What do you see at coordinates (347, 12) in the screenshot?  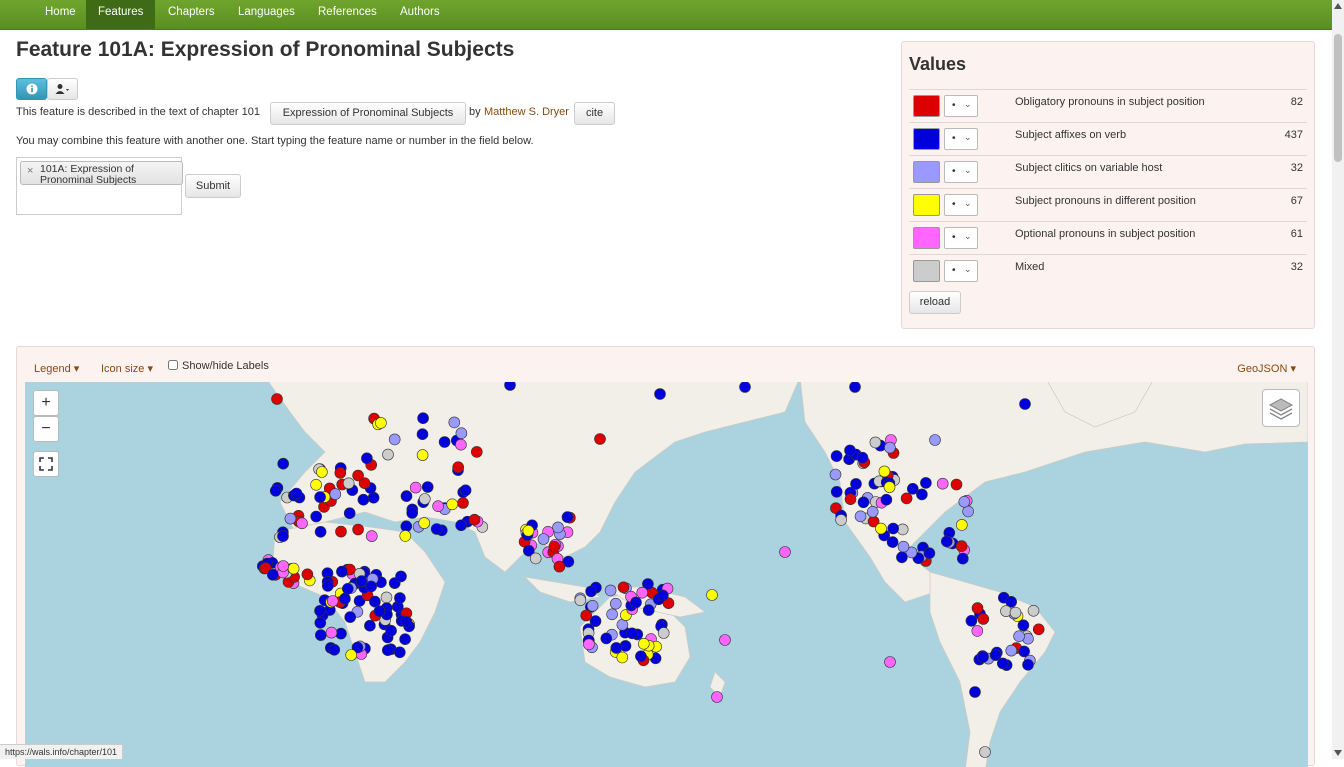 I see `nav-references: References` at bounding box center [347, 12].